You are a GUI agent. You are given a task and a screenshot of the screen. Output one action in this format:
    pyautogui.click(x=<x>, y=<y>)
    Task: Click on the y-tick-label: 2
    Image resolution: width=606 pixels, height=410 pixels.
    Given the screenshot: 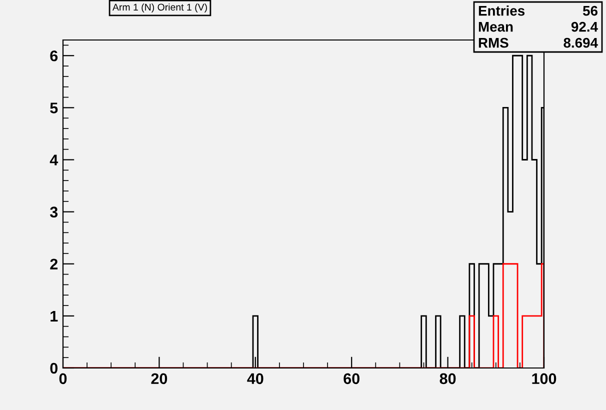 What is the action you would take?
    pyautogui.click(x=54, y=264)
    